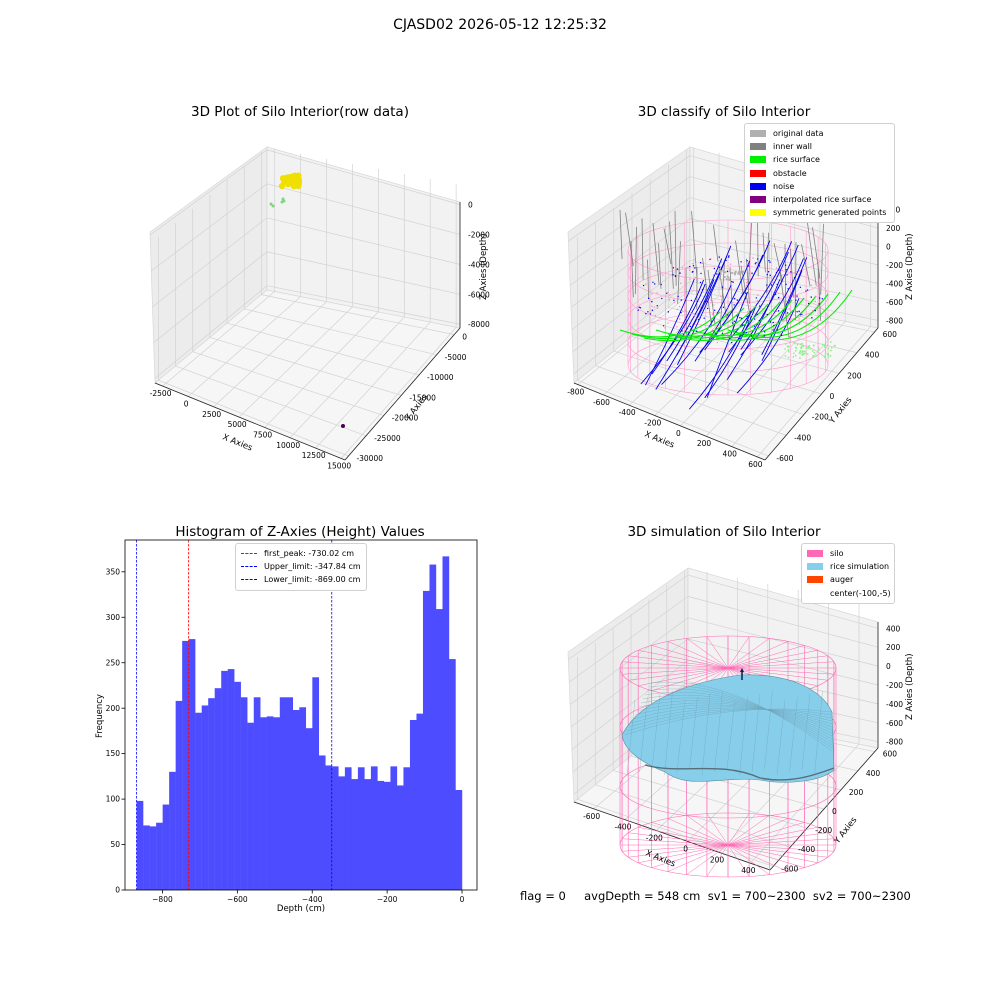 The image size is (1000, 1000). I want to click on p1-xtick: 5000, so click(237, 424).